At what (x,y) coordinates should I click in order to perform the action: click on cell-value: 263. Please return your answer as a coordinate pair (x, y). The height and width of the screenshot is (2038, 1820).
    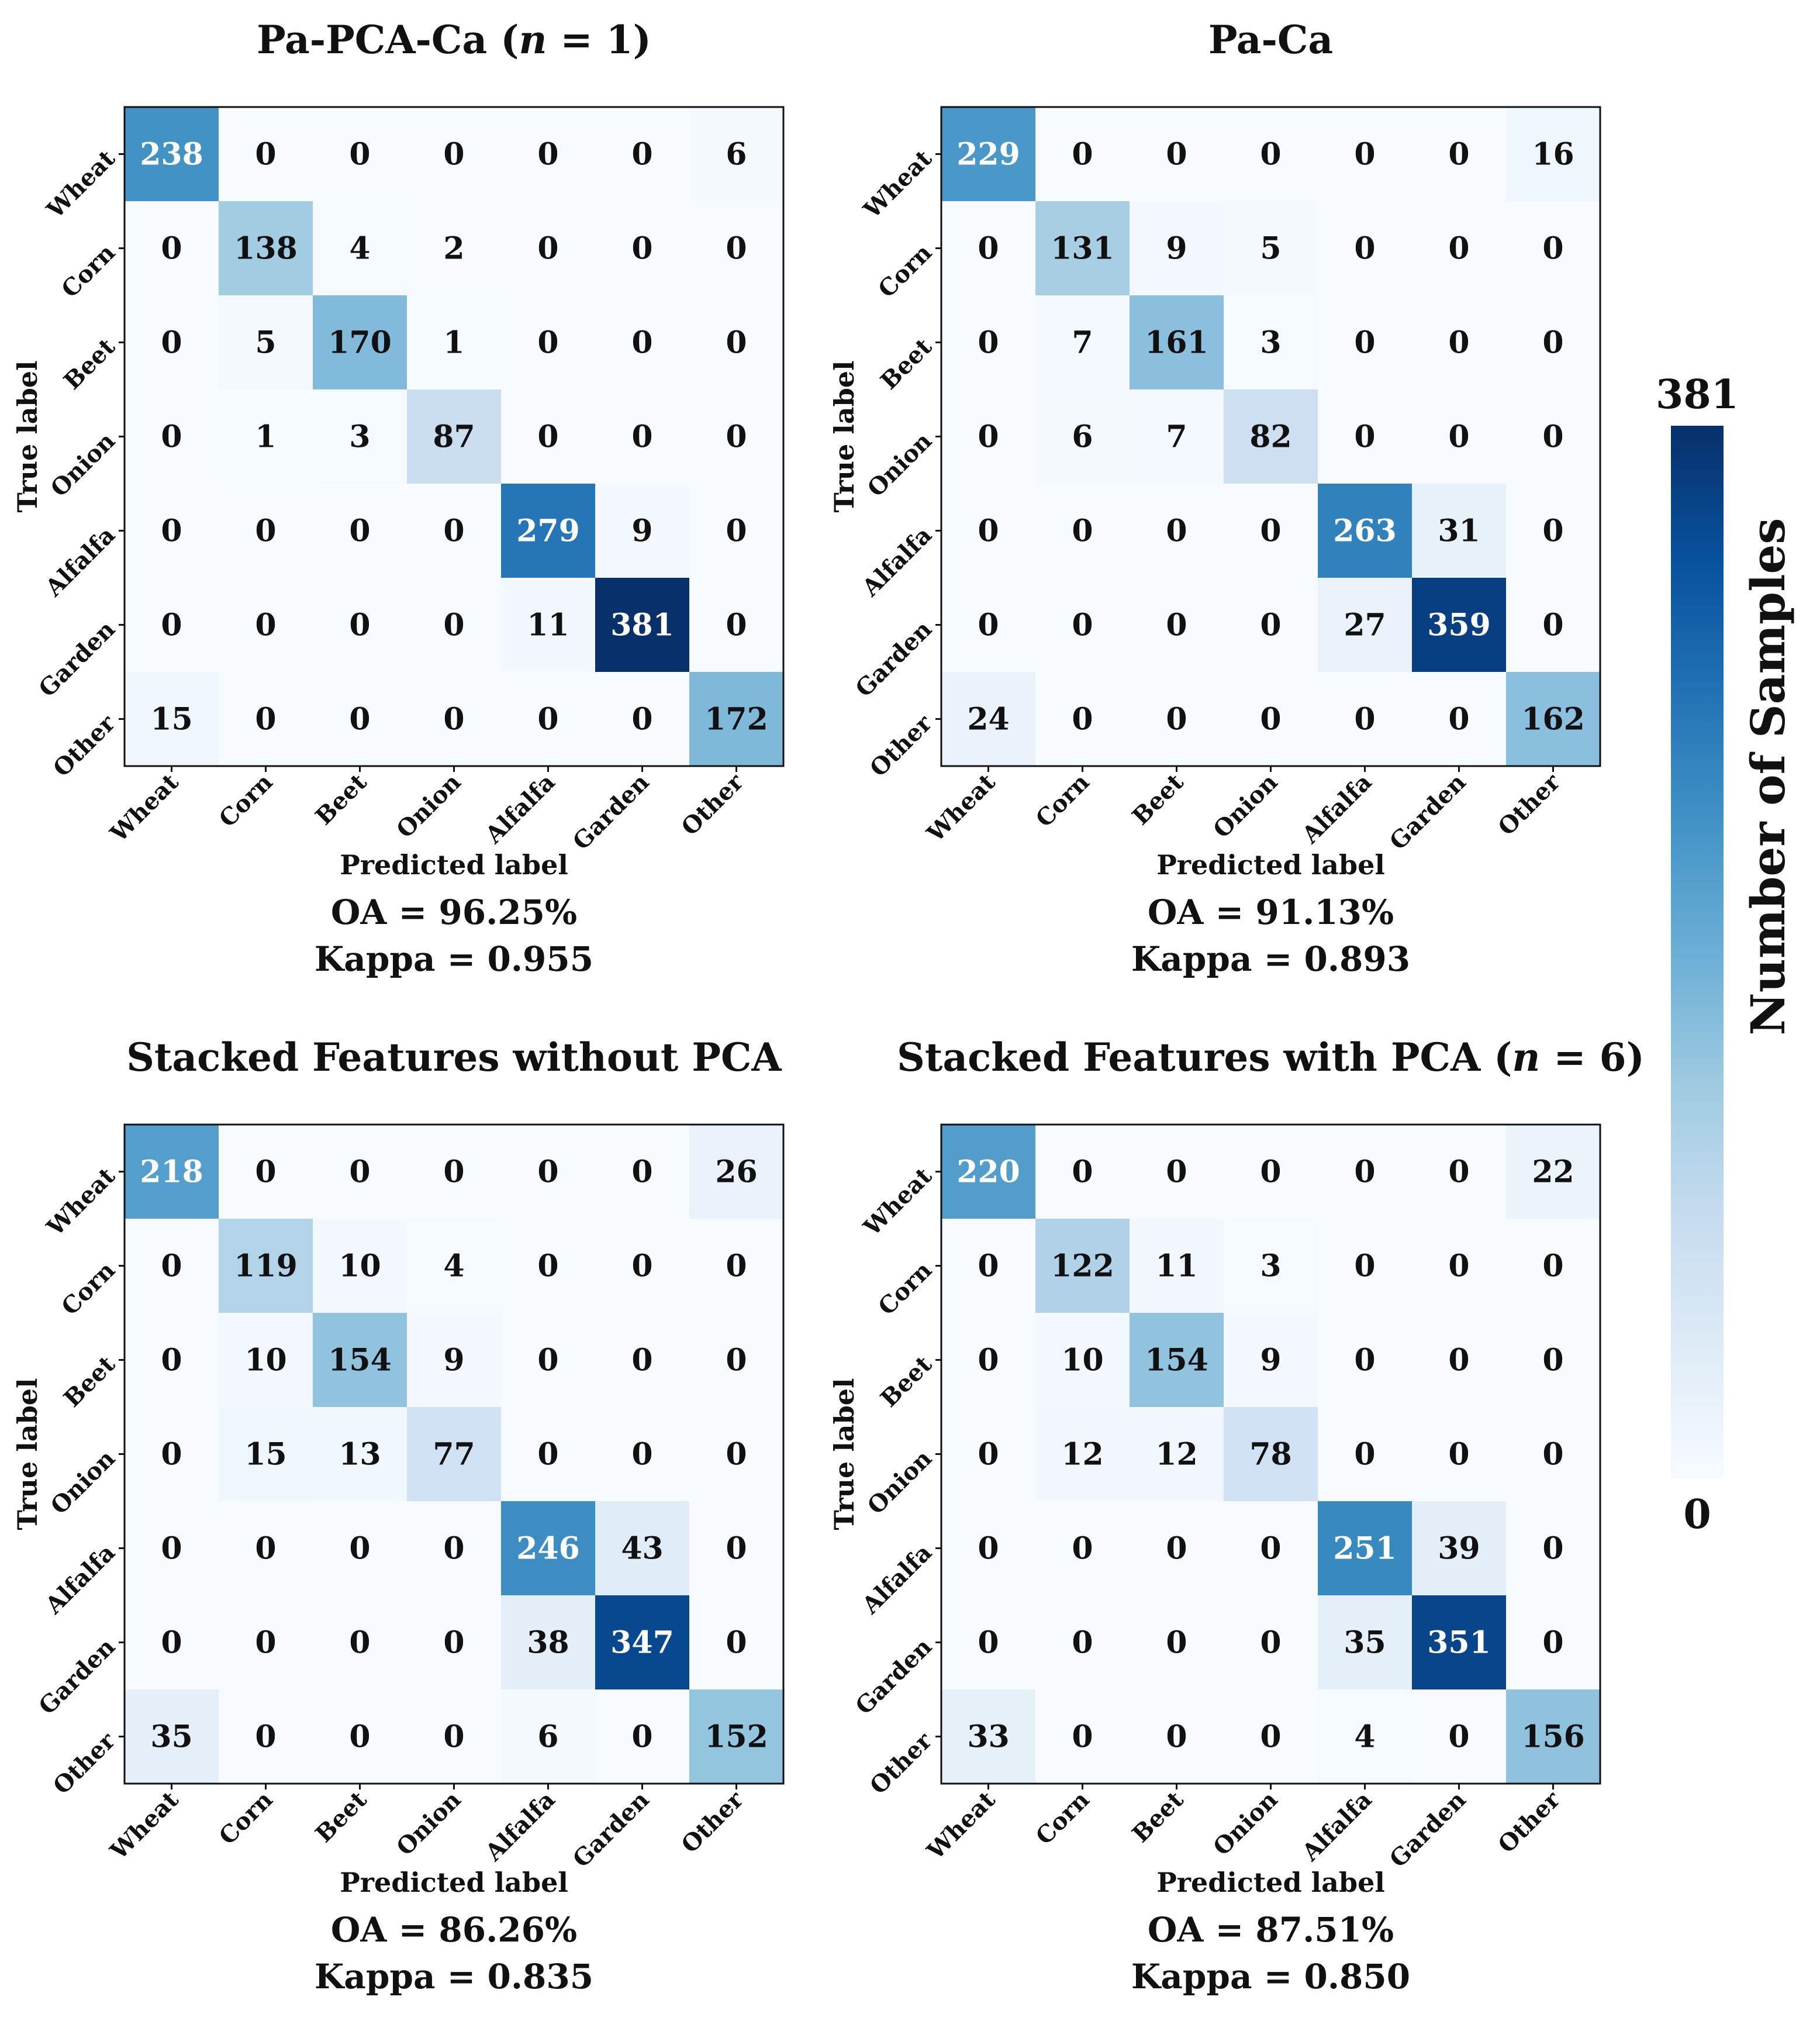
    Looking at the image, I should click on (1365, 531).